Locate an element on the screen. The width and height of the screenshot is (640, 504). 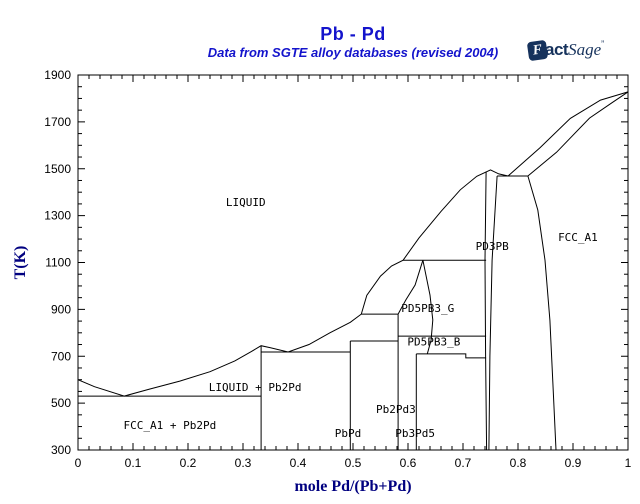
region-label-liquid: LIQUID is located at coordinates (246, 202).